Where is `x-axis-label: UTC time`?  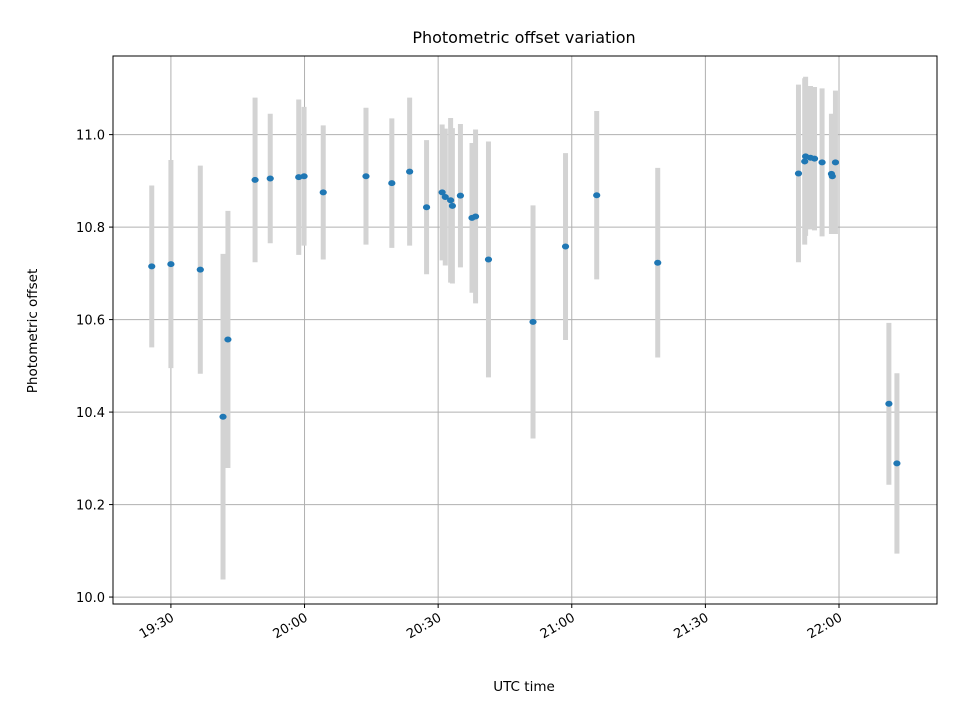 x-axis-label: UTC time is located at coordinates (524, 687).